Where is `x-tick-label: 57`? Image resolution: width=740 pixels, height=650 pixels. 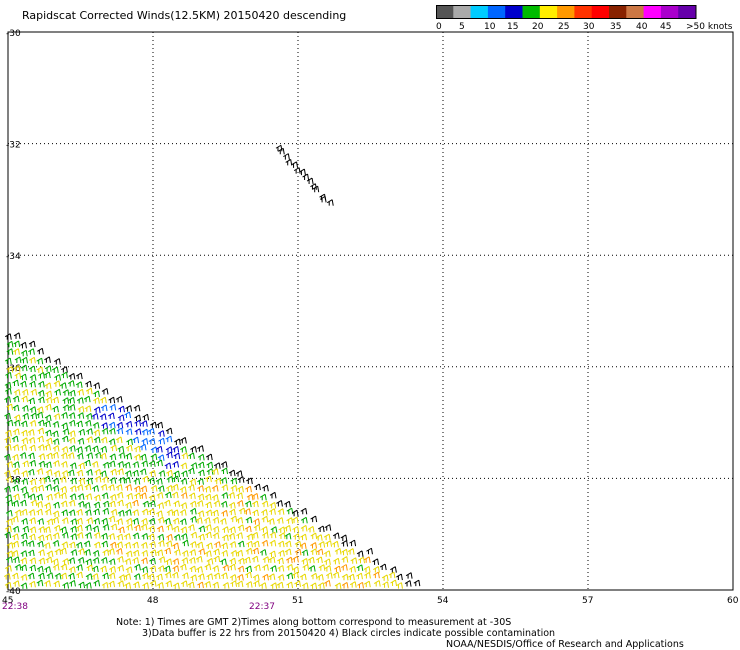
x-tick-label: 57 is located at coordinates (587, 601).